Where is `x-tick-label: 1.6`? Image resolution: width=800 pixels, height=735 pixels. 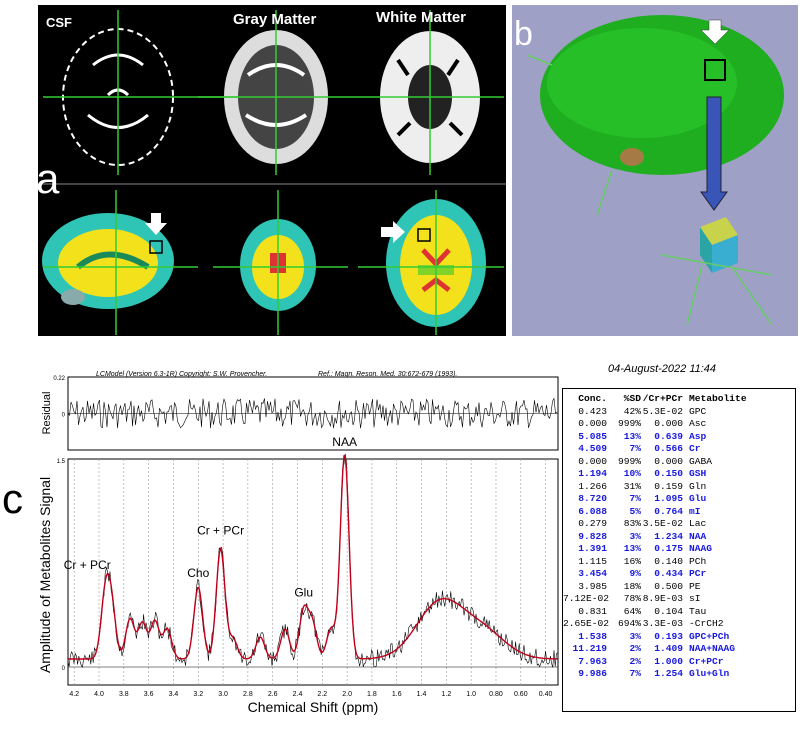
x-tick-label: 1.6 is located at coordinates (397, 694).